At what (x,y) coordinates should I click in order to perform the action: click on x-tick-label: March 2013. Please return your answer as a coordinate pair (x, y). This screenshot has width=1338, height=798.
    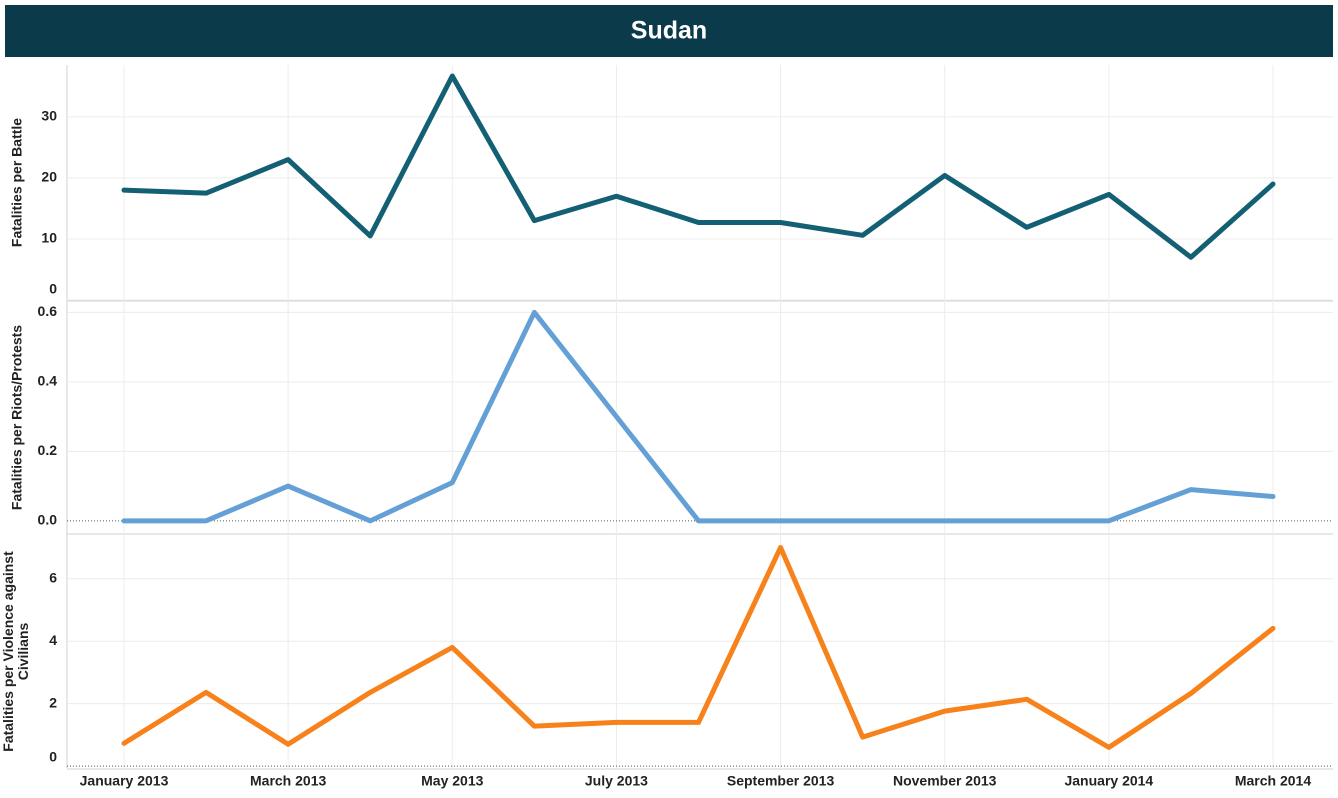
    Looking at the image, I should click on (288, 781).